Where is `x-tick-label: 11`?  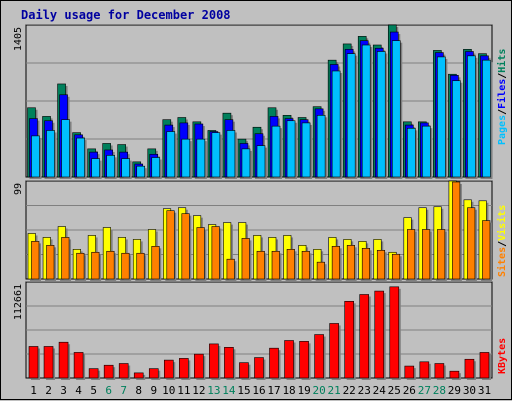 x-tick-label: 11 is located at coordinates (183, 390).